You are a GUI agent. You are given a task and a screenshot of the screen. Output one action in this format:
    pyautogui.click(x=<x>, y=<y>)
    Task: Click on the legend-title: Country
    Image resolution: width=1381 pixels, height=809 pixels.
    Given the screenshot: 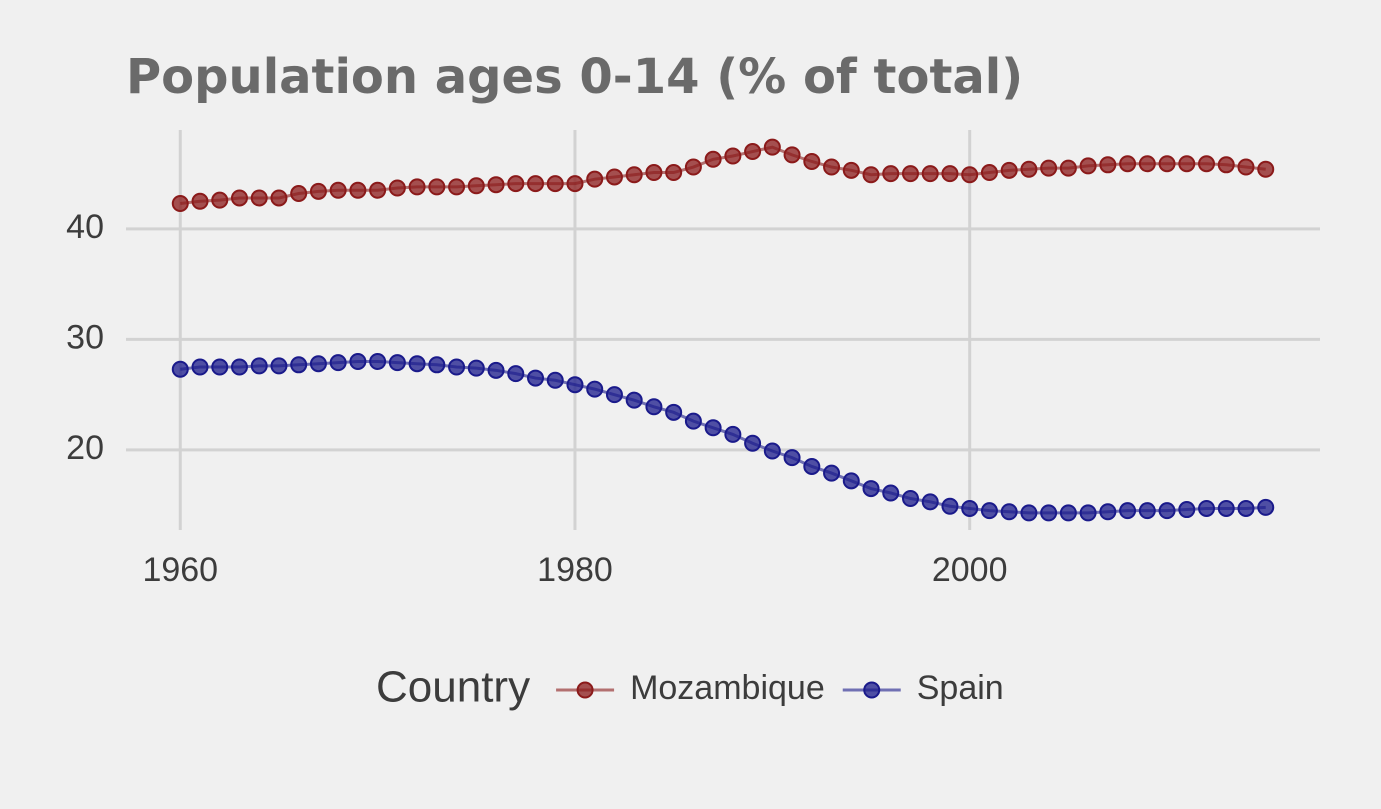 What is the action you would take?
    pyautogui.click(x=453, y=687)
    